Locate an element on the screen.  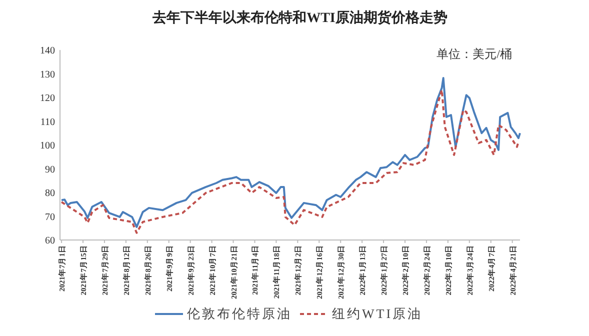
y-tick-label: 130 is located at coordinates (47, 74).